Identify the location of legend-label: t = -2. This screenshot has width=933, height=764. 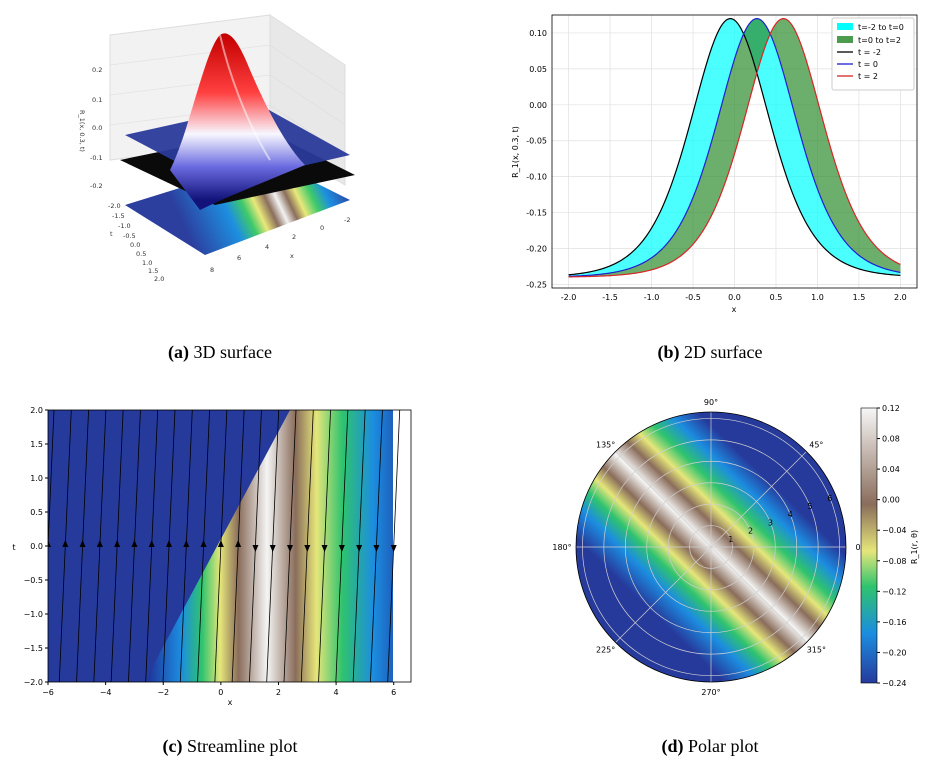
(869, 52).